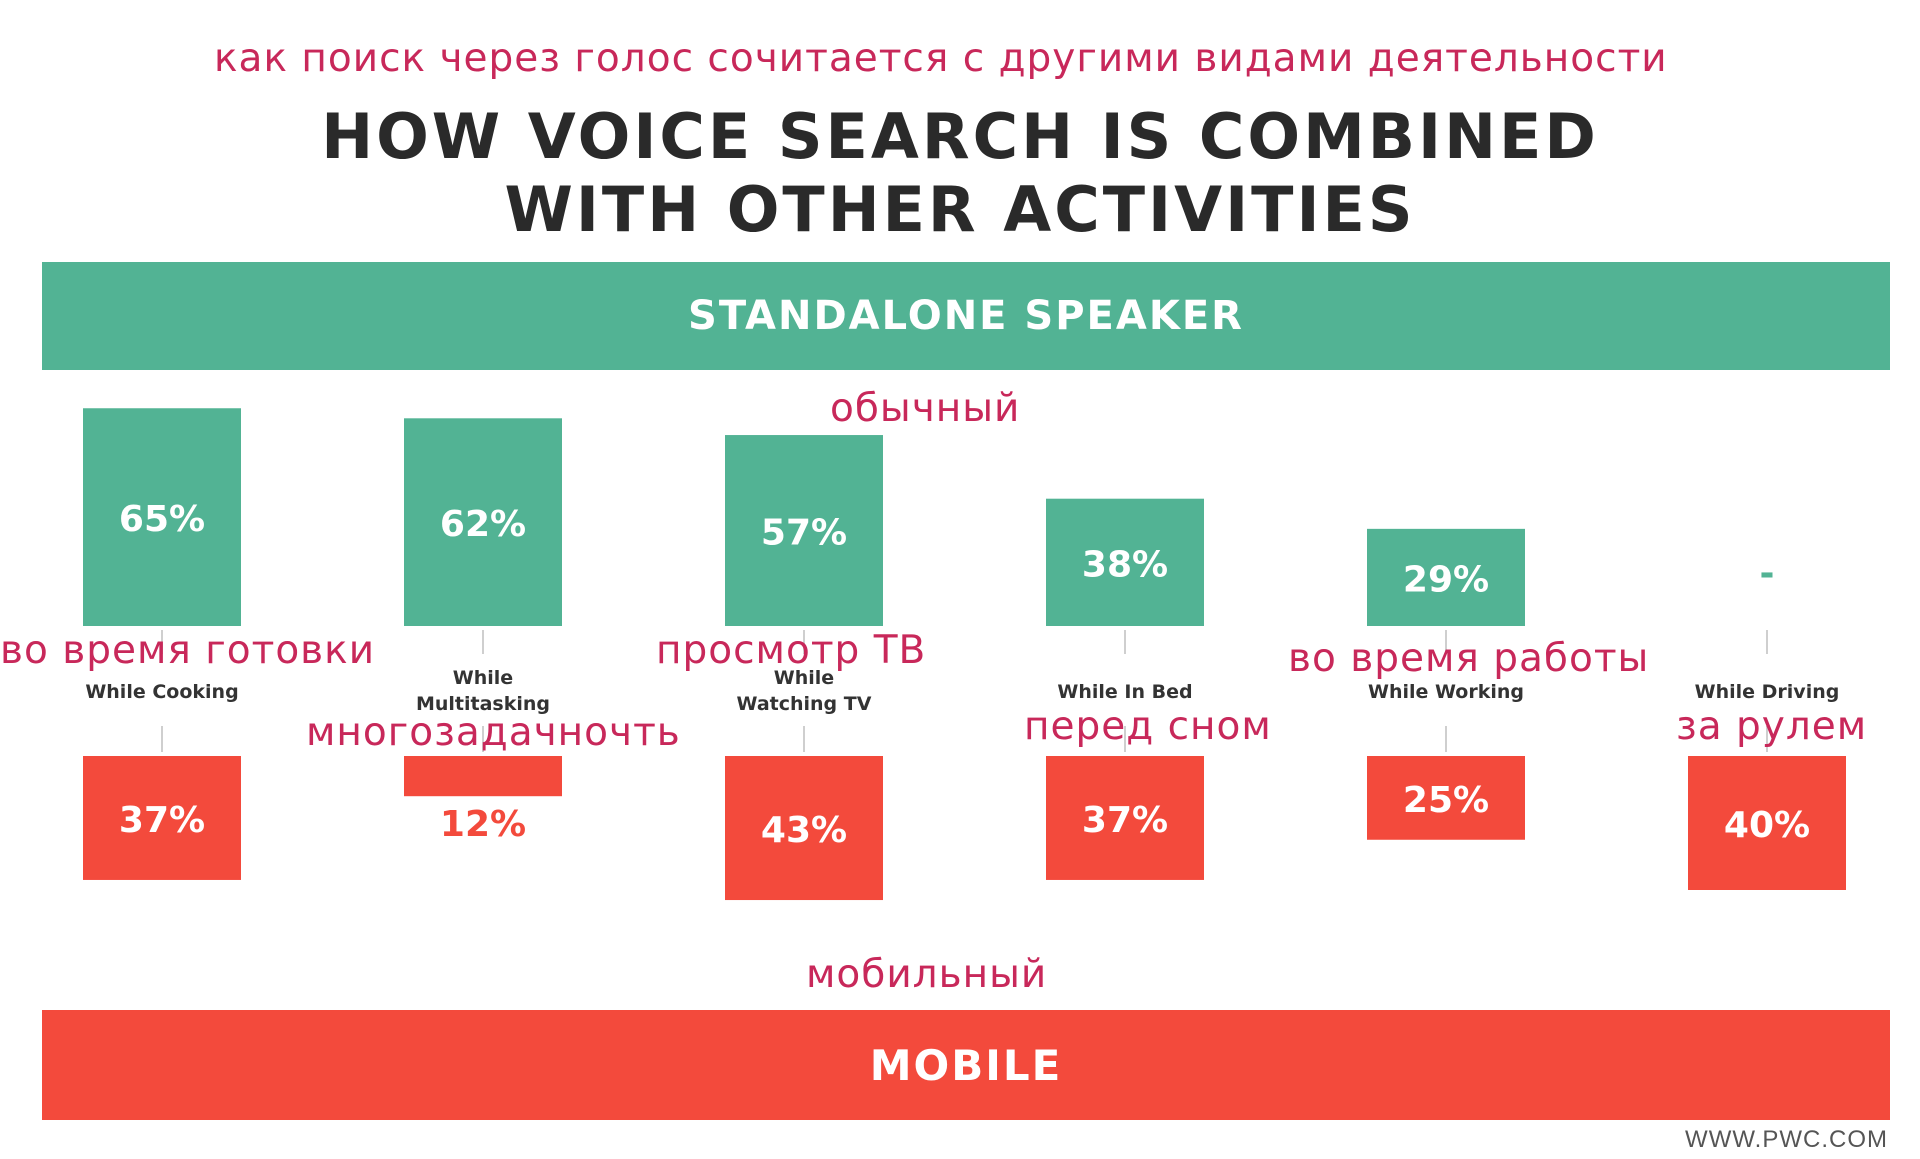  What do you see at coordinates (791, 650) in the screenshot?
I see `category-annotation-tv: просмотр ТВ` at bounding box center [791, 650].